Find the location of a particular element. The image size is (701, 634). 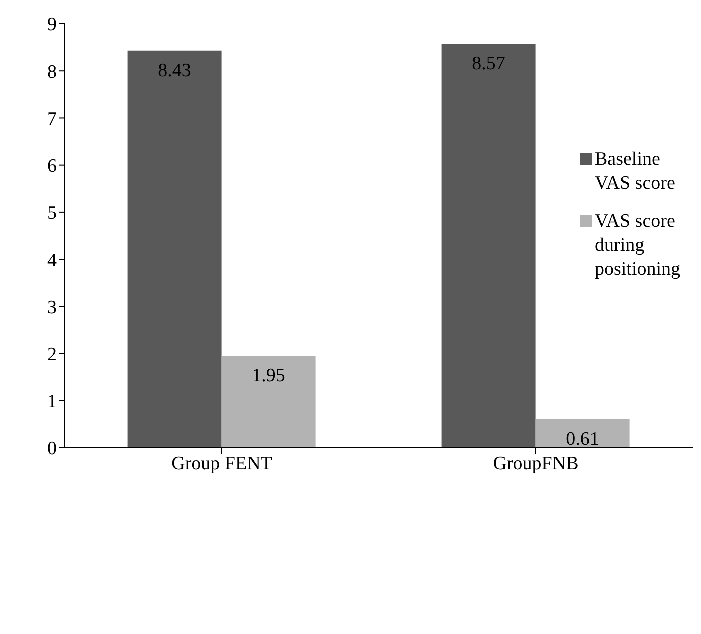

data-label: 0.61 is located at coordinates (583, 439).